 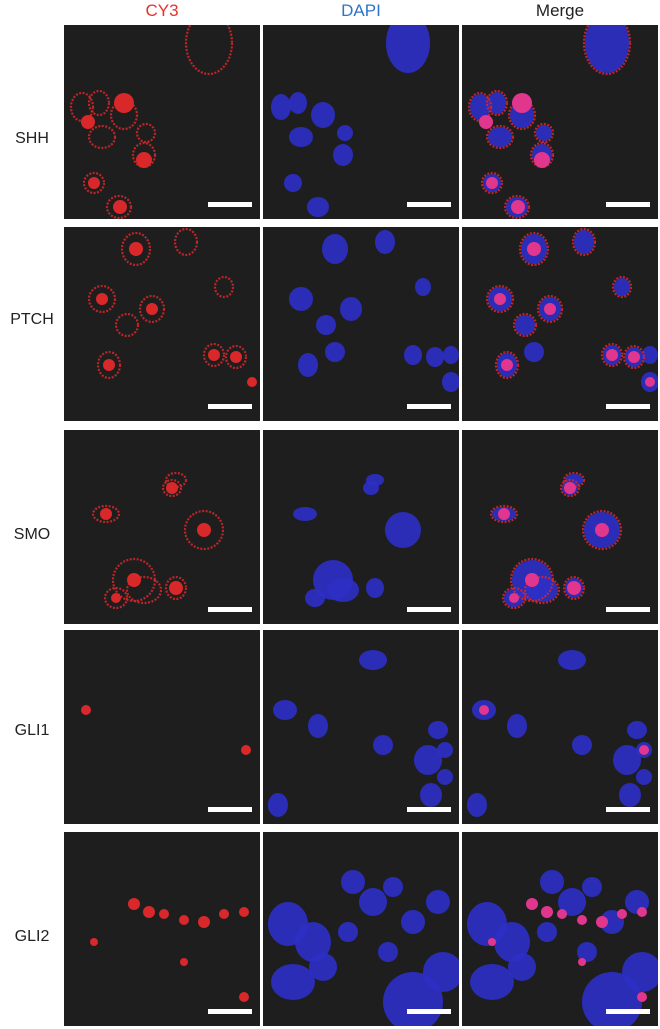 I want to click on micrograph-panel-ptch-red, so click(x=162, y=324).